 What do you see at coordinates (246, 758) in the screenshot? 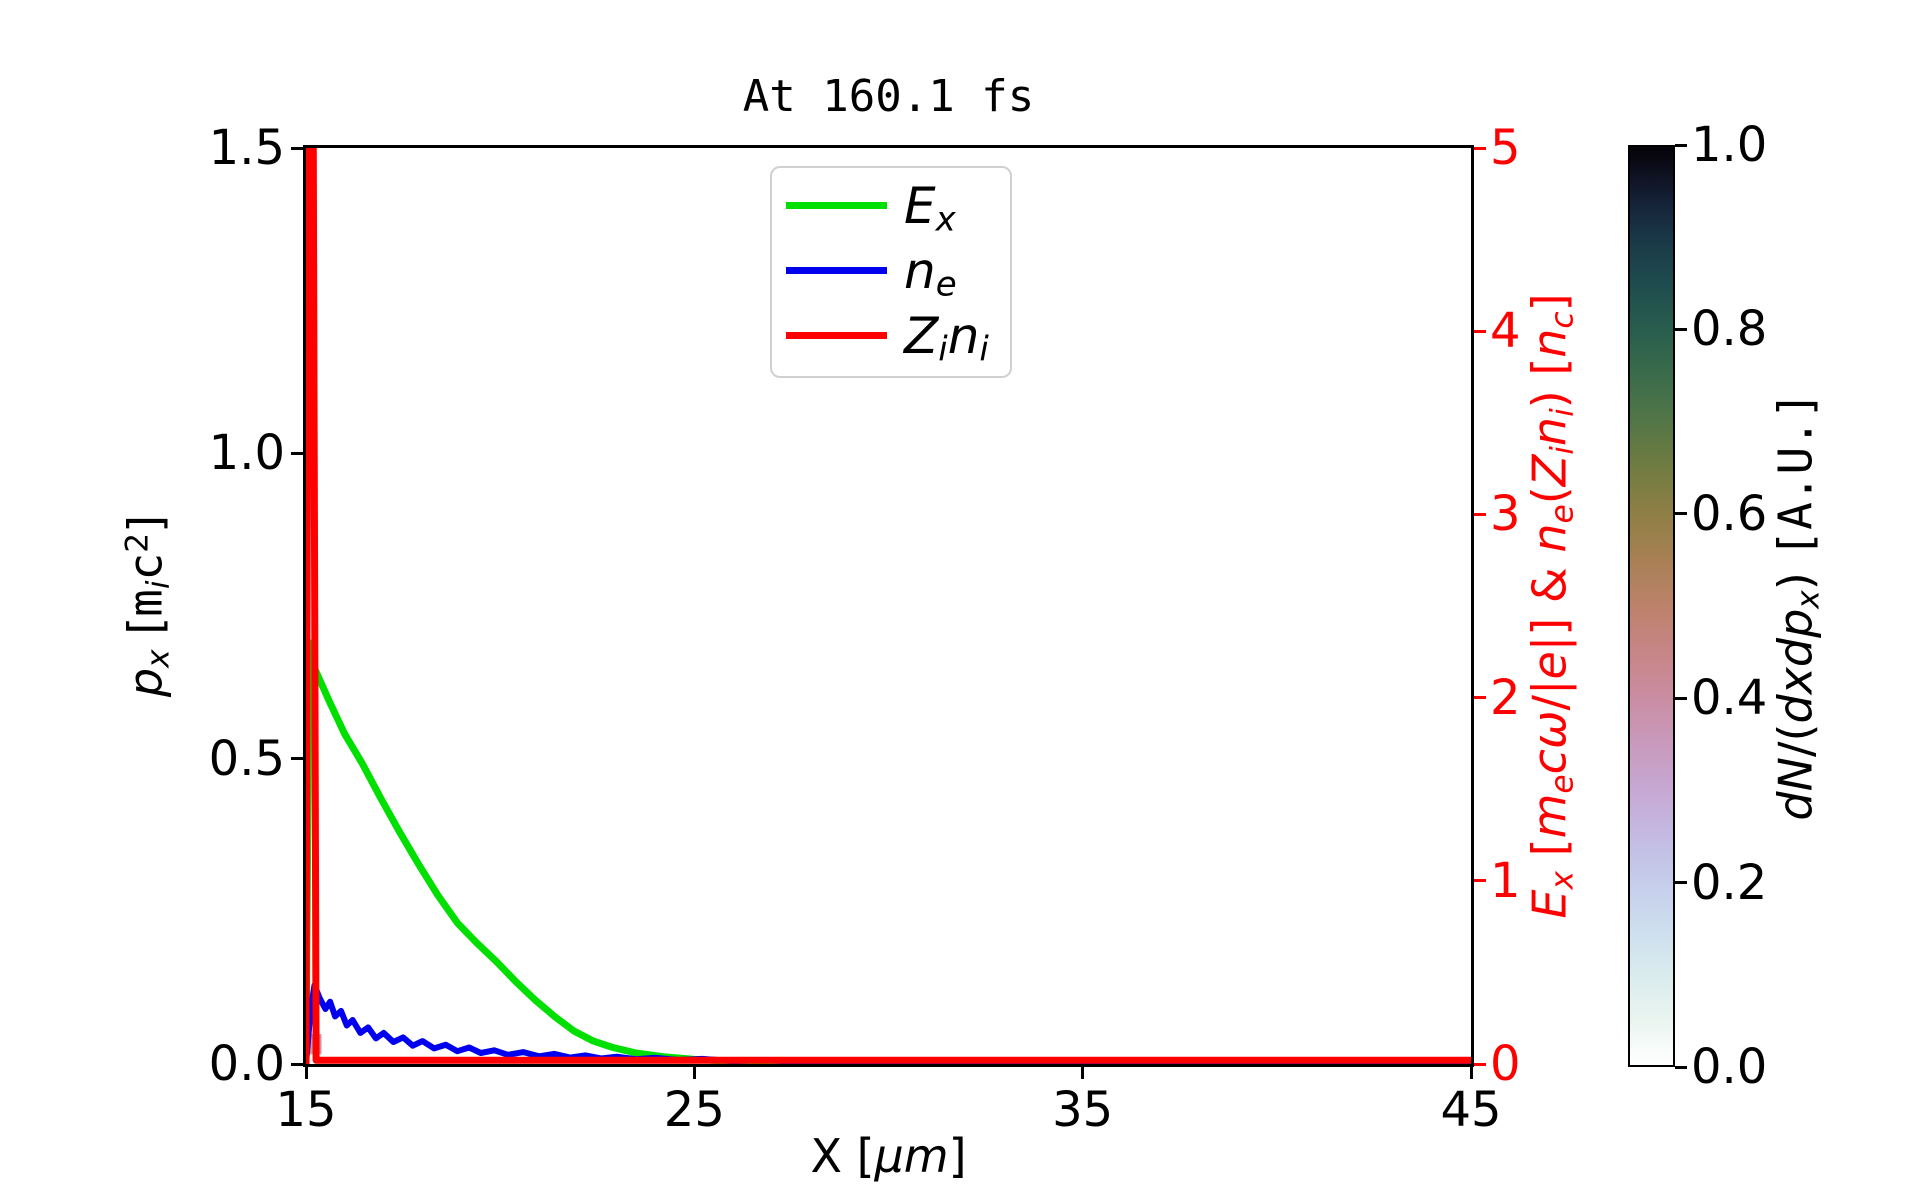
I see `y-left-tick-label: 0.5` at bounding box center [246, 758].